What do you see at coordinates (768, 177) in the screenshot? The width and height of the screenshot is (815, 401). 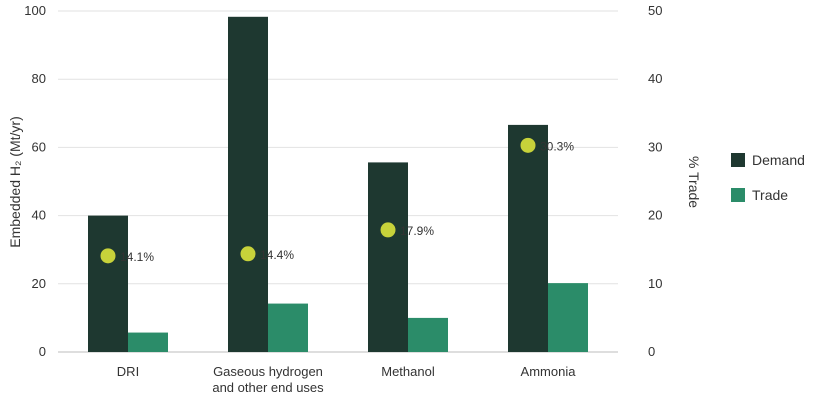 I see `legend: Demand Trade` at bounding box center [768, 177].